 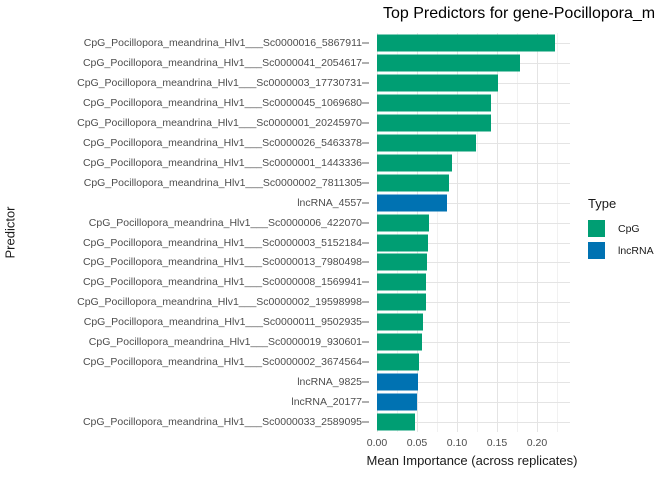 What do you see at coordinates (602, 203) in the screenshot?
I see `legend-title: Type` at bounding box center [602, 203].